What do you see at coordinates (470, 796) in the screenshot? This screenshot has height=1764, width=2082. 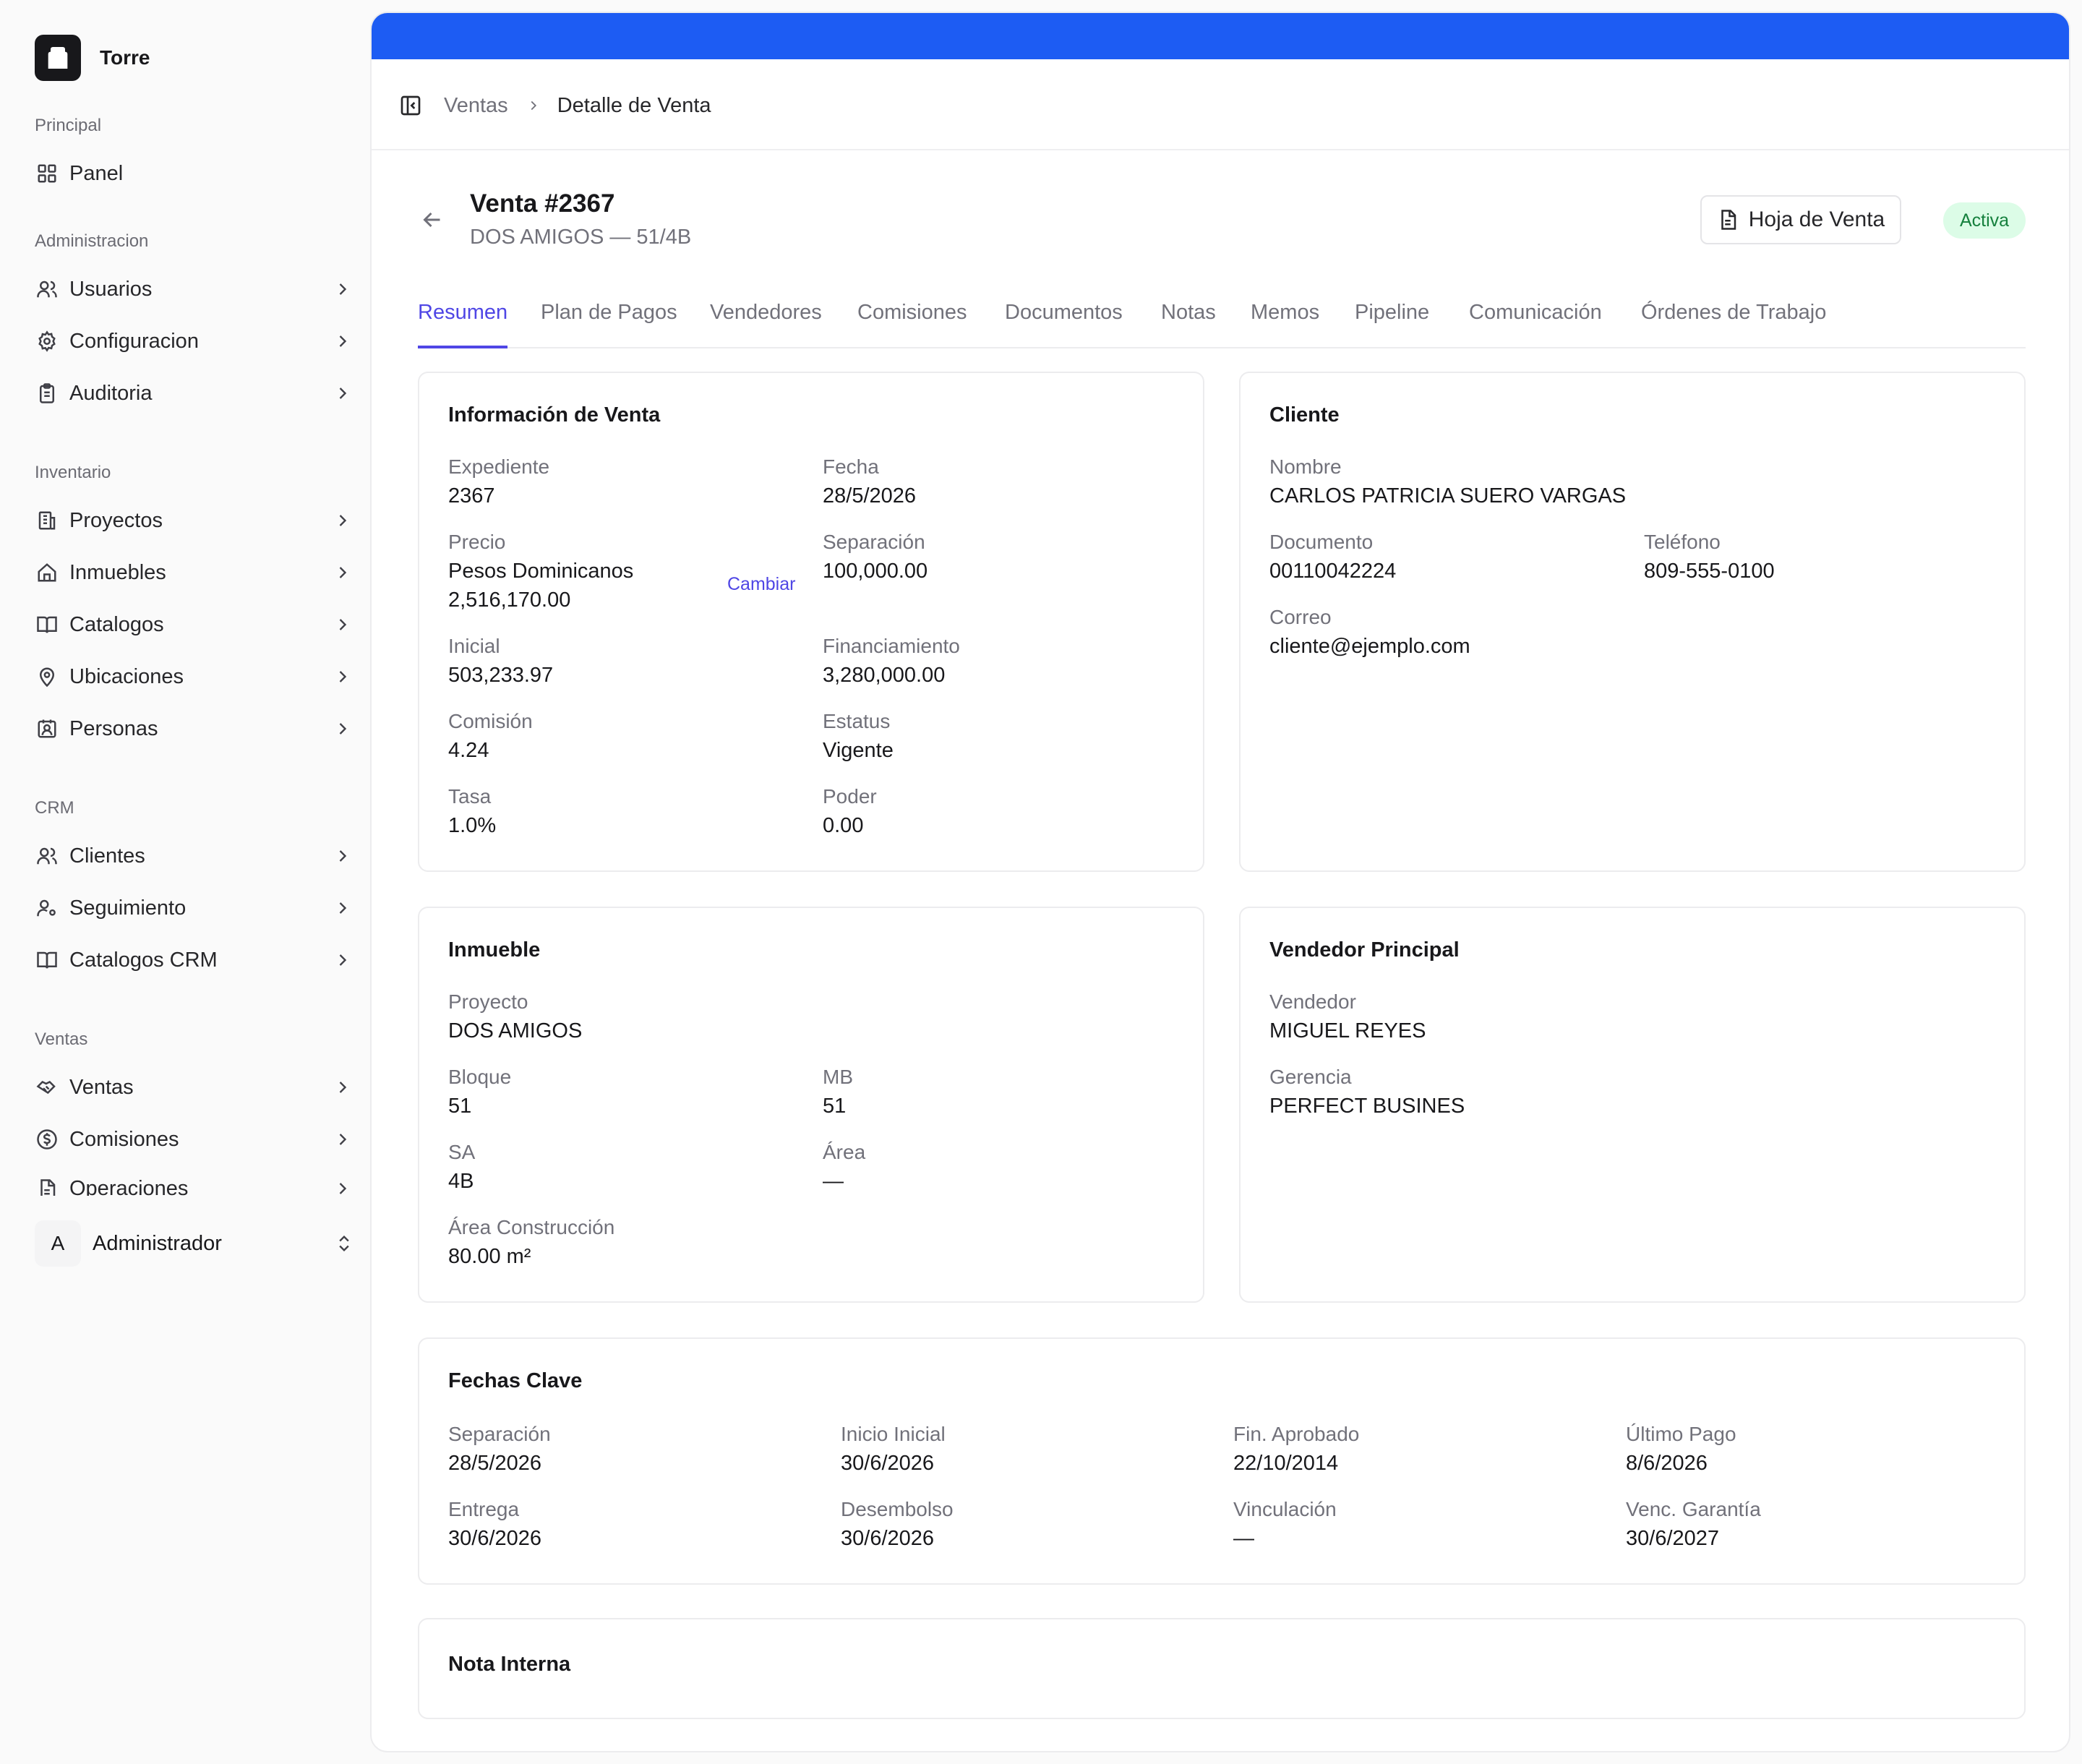 I see `field-label: Tasa` at bounding box center [470, 796].